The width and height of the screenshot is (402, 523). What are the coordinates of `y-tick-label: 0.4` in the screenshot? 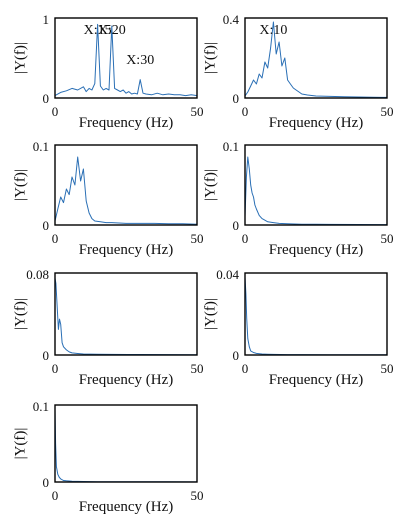 It's located at (231, 19).